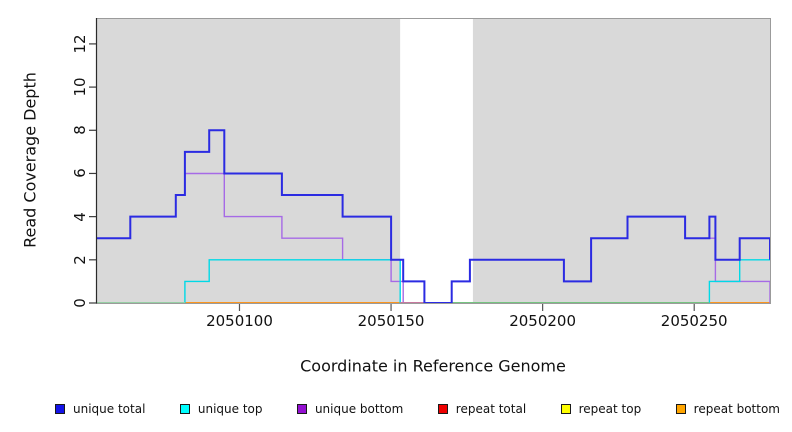 The height and width of the screenshot is (432, 792). Describe the element at coordinates (30, 160) in the screenshot. I see `y-axis-title: Read Coverage Depth` at that location.